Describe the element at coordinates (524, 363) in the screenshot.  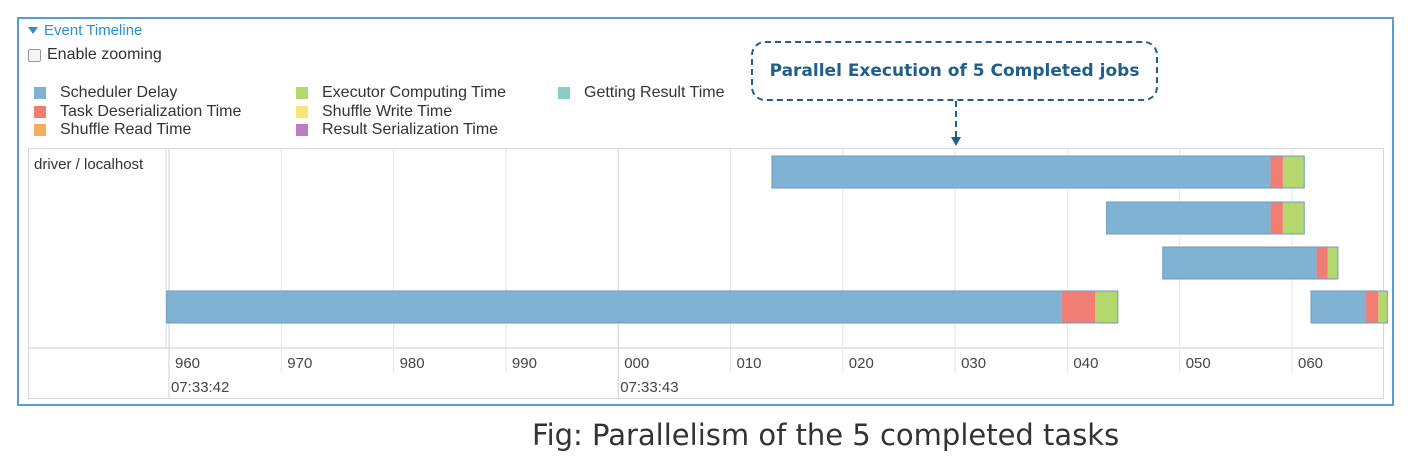
I see `tick-label: 990` at that location.